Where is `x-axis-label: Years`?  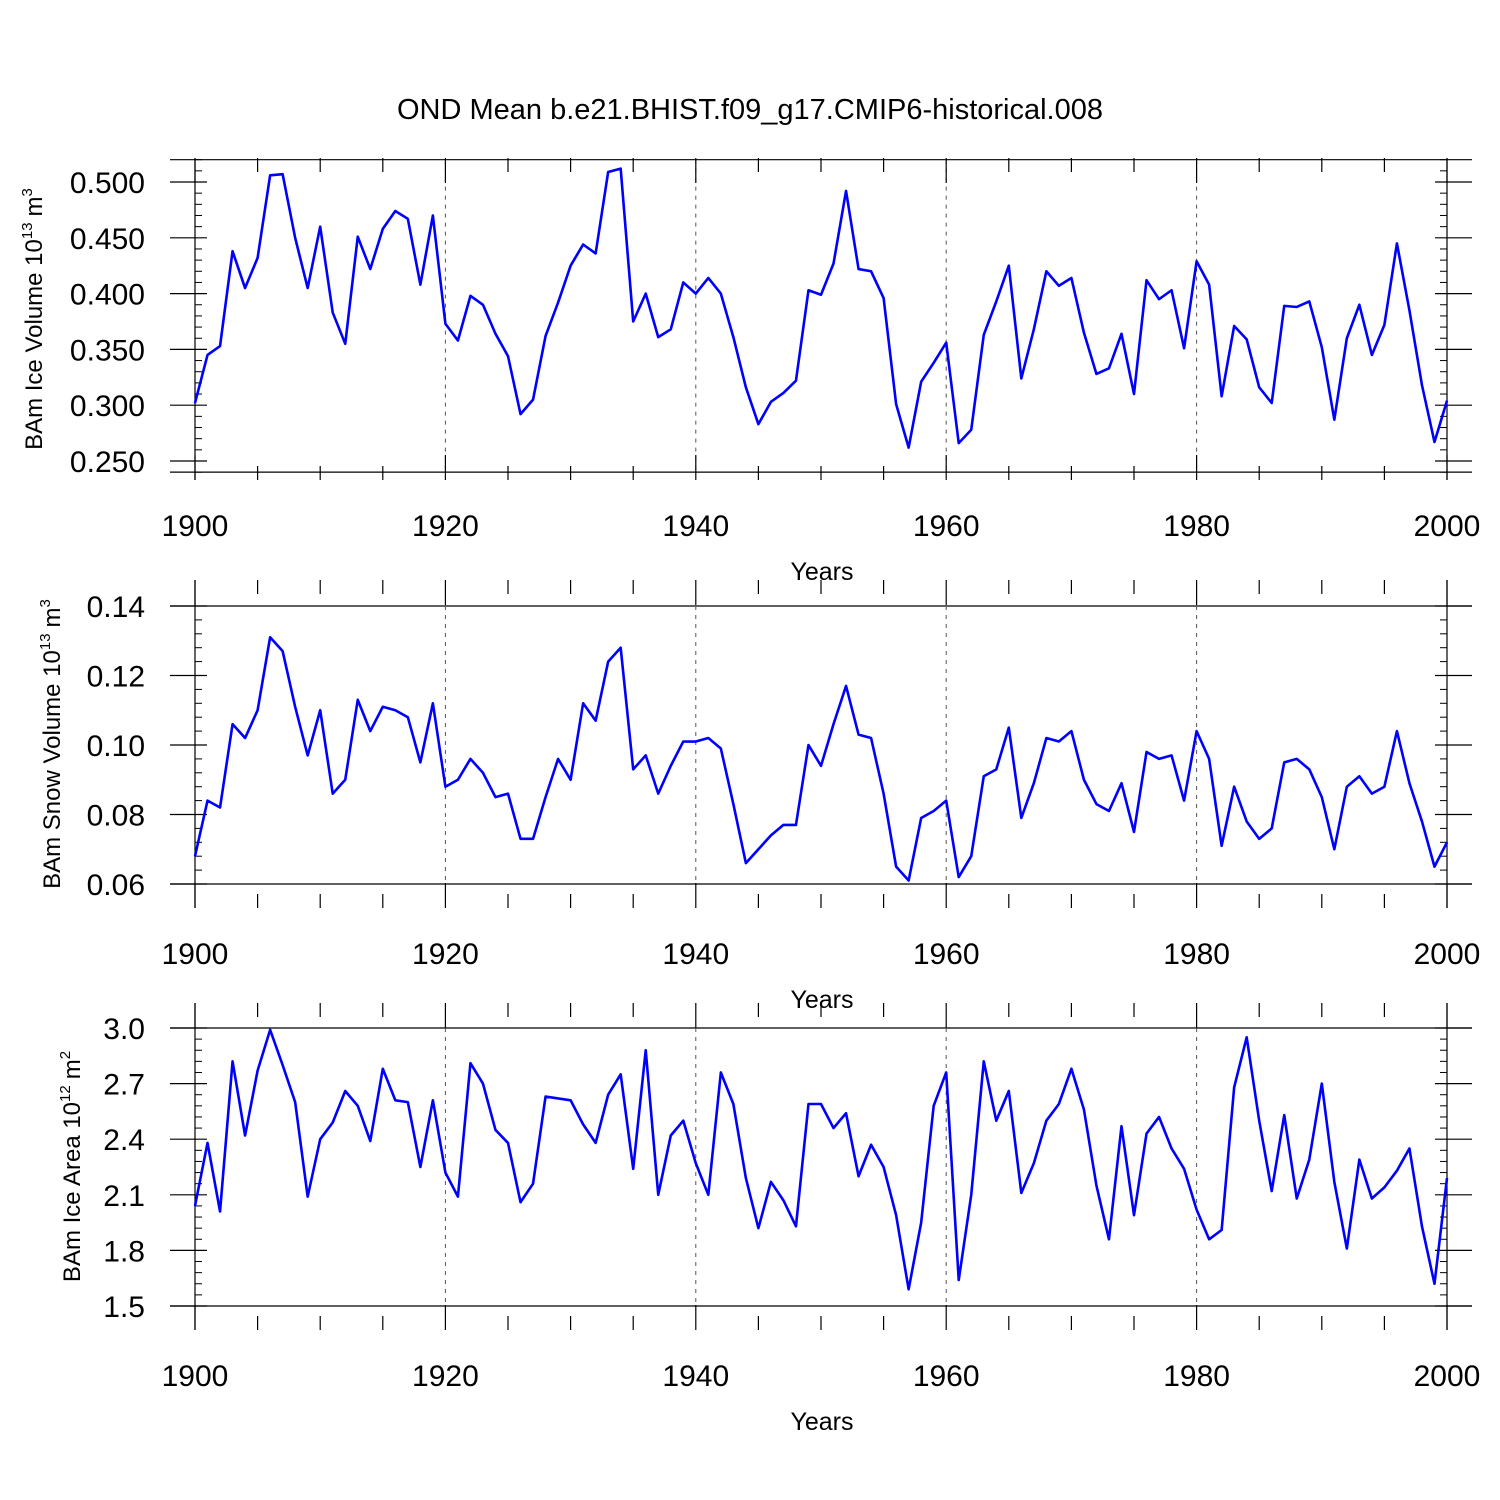 x-axis-label: Years is located at coordinates (821, 1000).